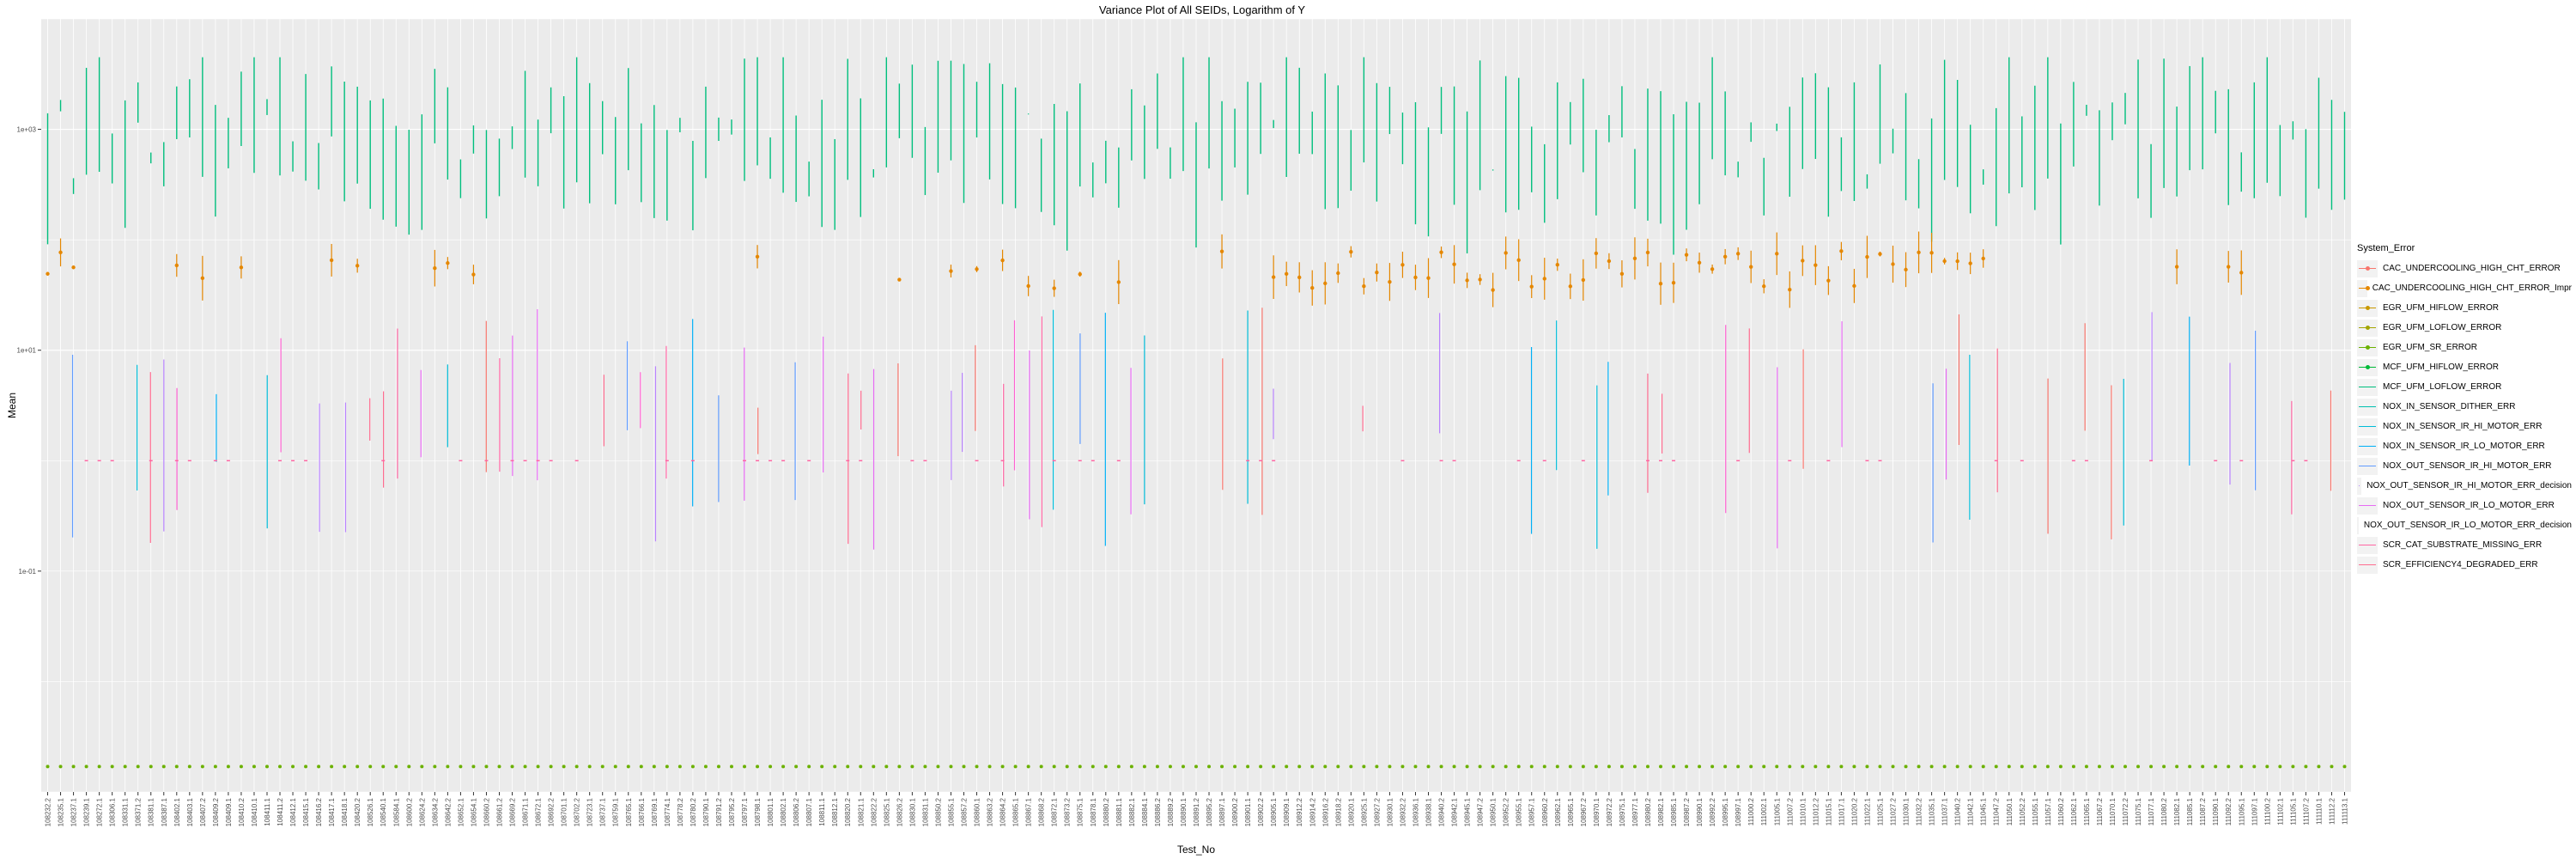 The height and width of the screenshot is (859, 2576). Describe the element at coordinates (61, 811) in the screenshot. I see `x-tick-label: 108235.1` at that location.